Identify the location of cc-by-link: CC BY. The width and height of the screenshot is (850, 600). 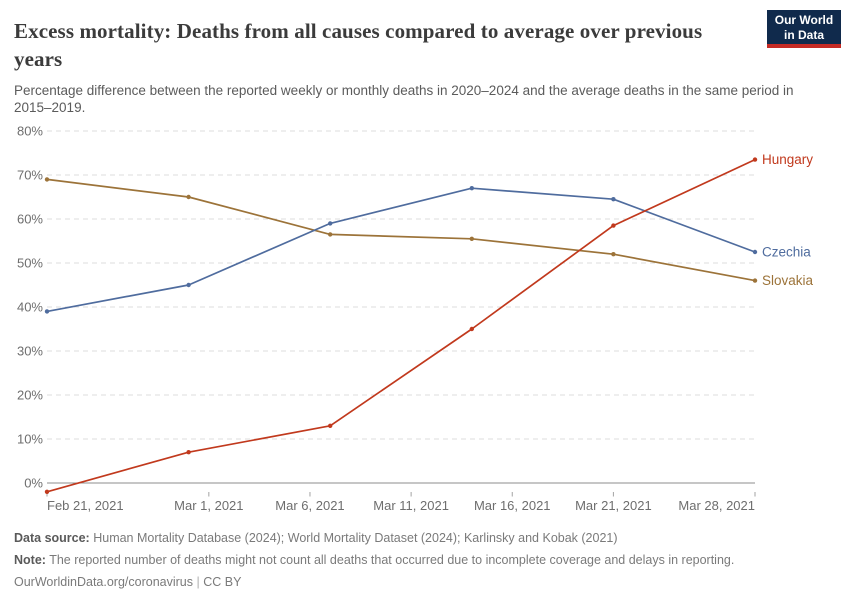
(222, 582).